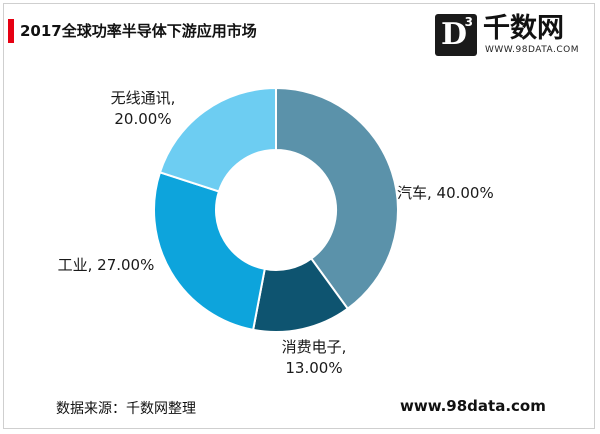 Image resolution: width=600 pixels, height=434 pixels. I want to click on label-consumer-electronics: 消费电子, 13.00%, so click(314, 357).